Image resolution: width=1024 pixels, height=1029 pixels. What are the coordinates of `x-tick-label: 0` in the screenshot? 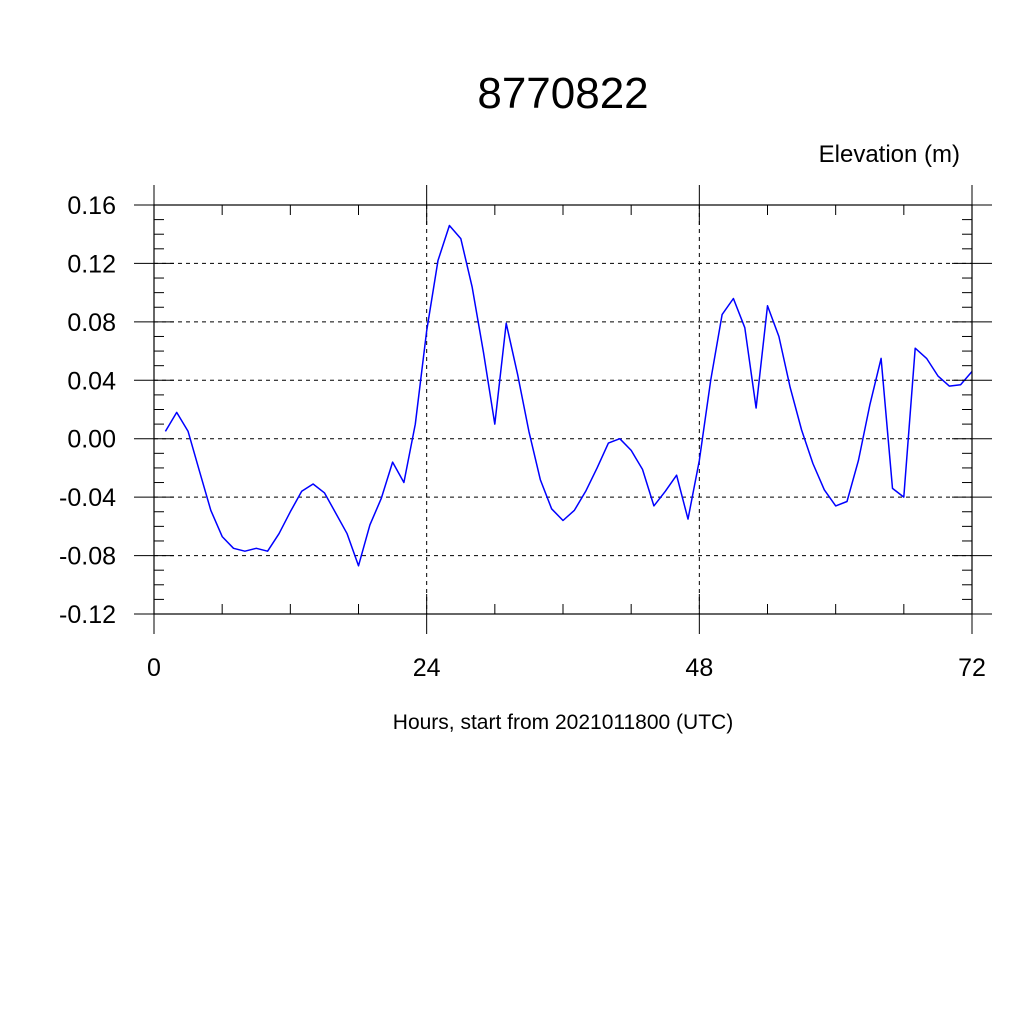 It's located at (154, 668).